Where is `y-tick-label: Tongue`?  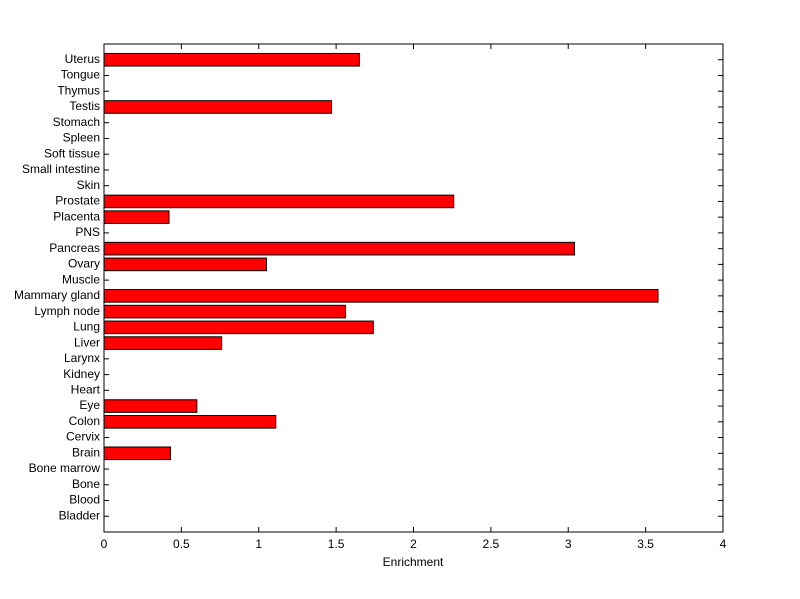
y-tick-label: Tongue is located at coordinates (81, 75).